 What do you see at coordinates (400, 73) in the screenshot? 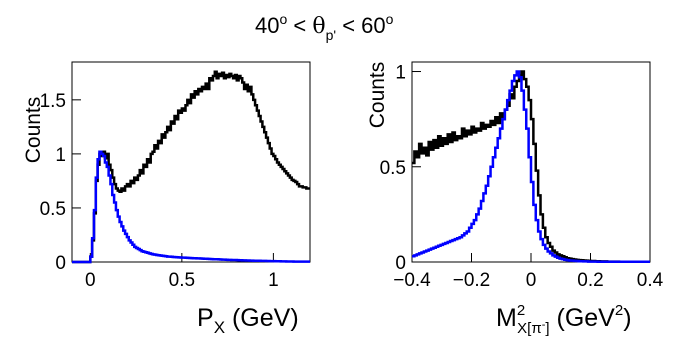
I see `right-y-tick-label: 1` at bounding box center [400, 73].